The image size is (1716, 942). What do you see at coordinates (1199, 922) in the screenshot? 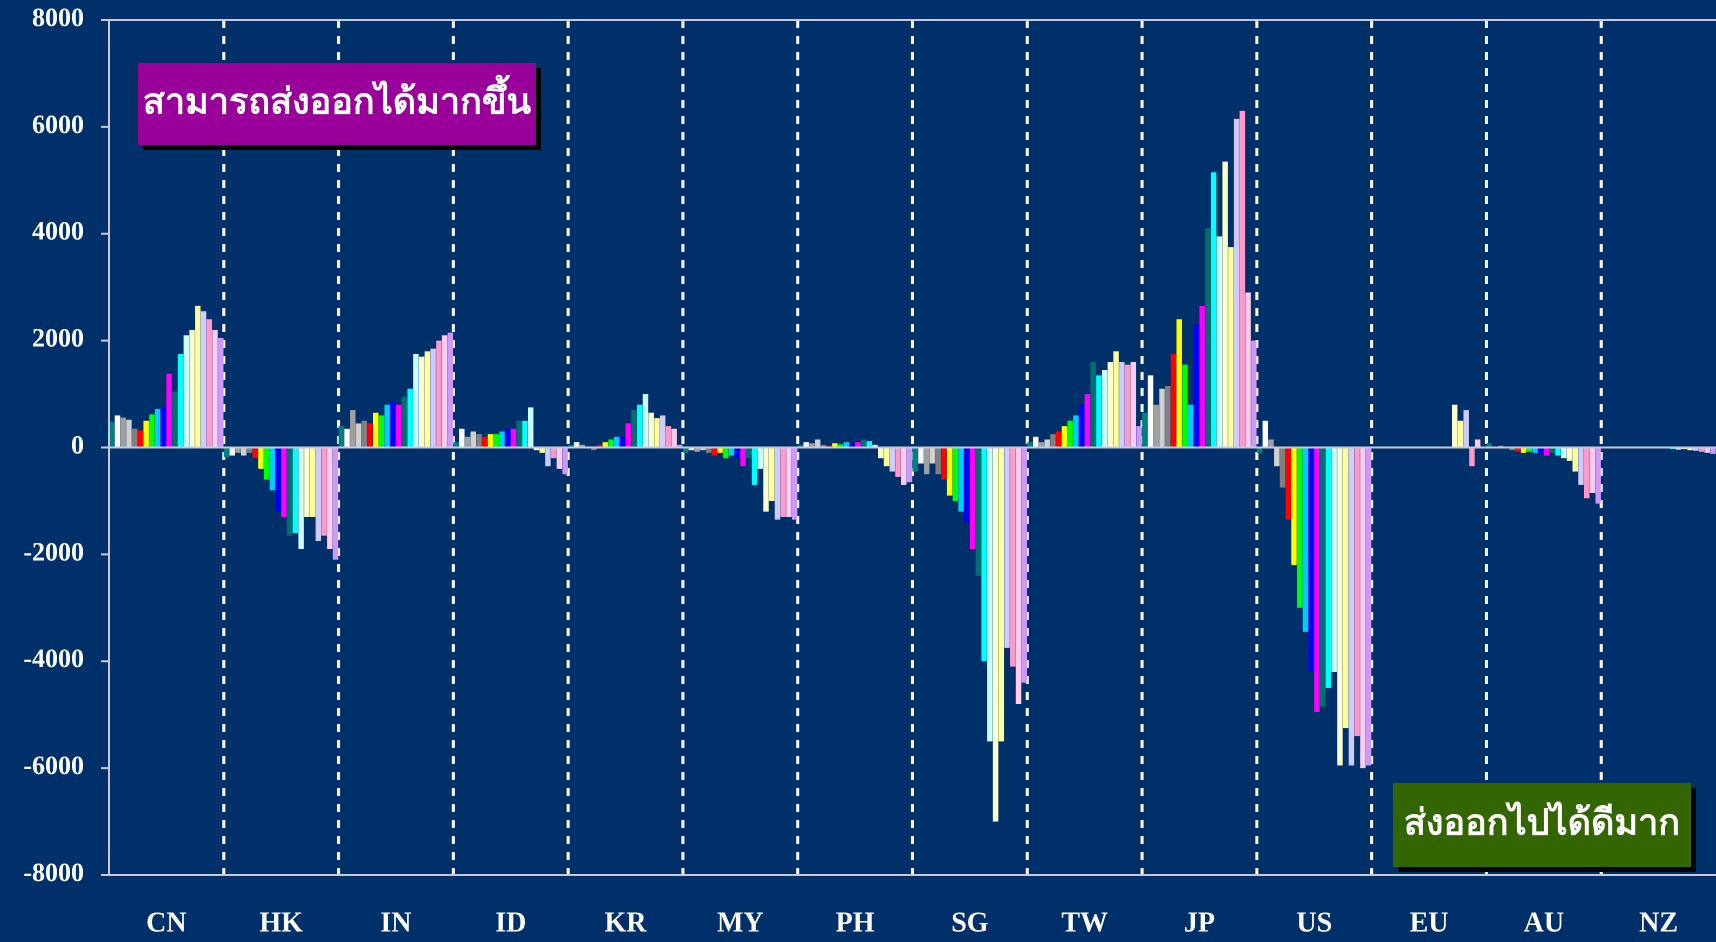
I see `x-tick-label: JP` at bounding box center [1199, 922].